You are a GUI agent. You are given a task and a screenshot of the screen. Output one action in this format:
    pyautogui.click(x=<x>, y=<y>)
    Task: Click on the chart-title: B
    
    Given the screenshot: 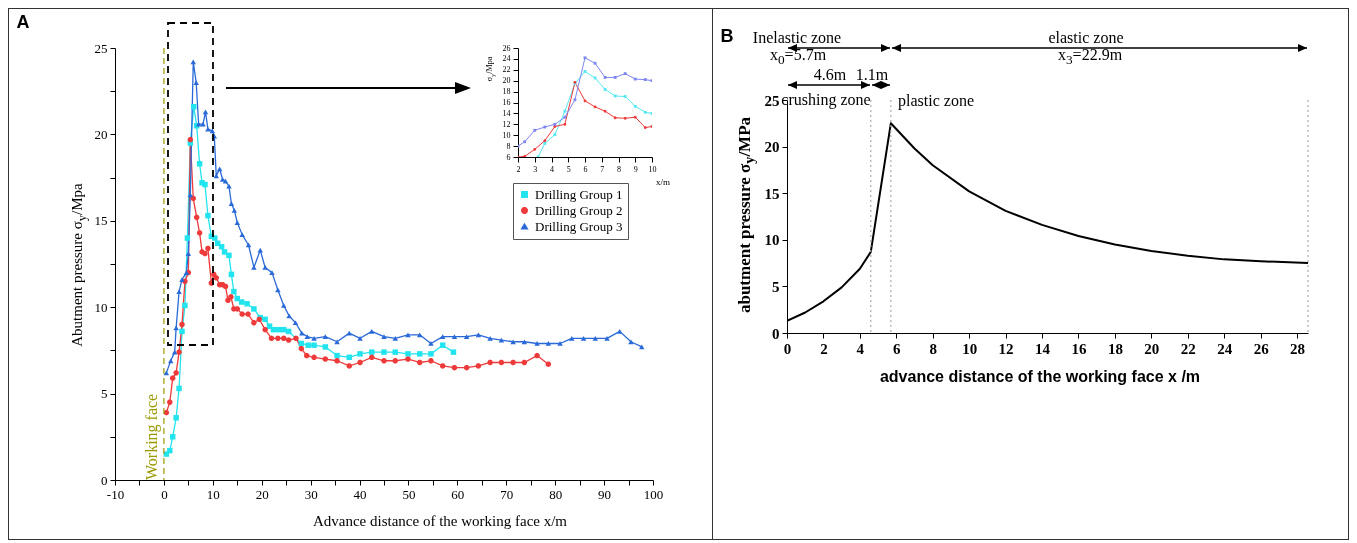 What is the action you would take?
    pyautogui.click(x=727, y=36)
    